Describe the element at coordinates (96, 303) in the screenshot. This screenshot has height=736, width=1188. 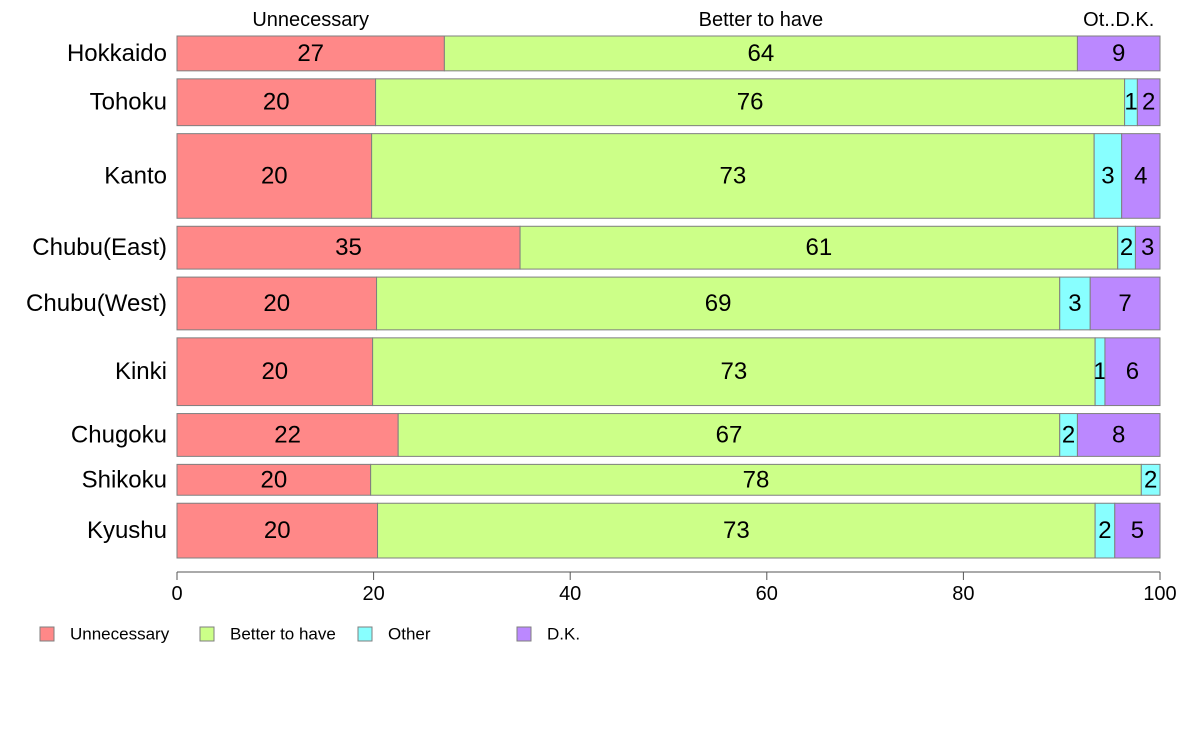
I see `row-label-chubu-west: Chubu(West)` at that location.